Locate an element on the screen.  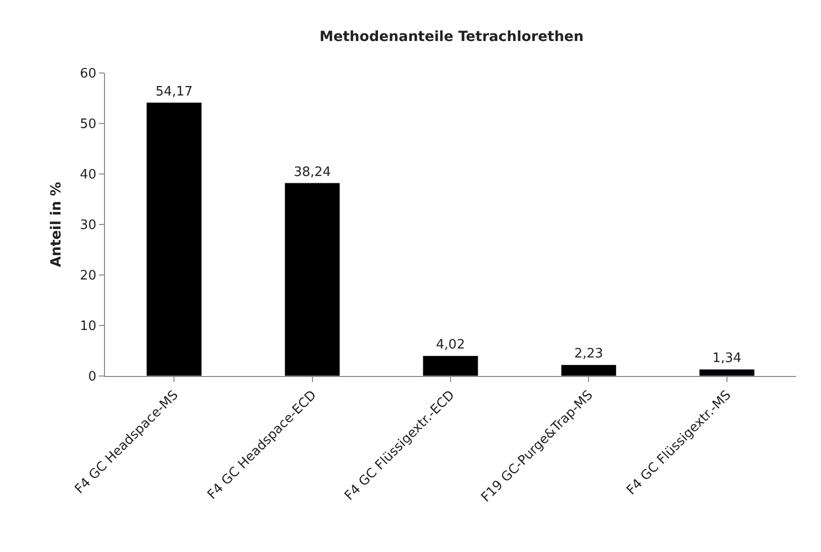
data-label: 38,24 is located at coordinates (312, 172).